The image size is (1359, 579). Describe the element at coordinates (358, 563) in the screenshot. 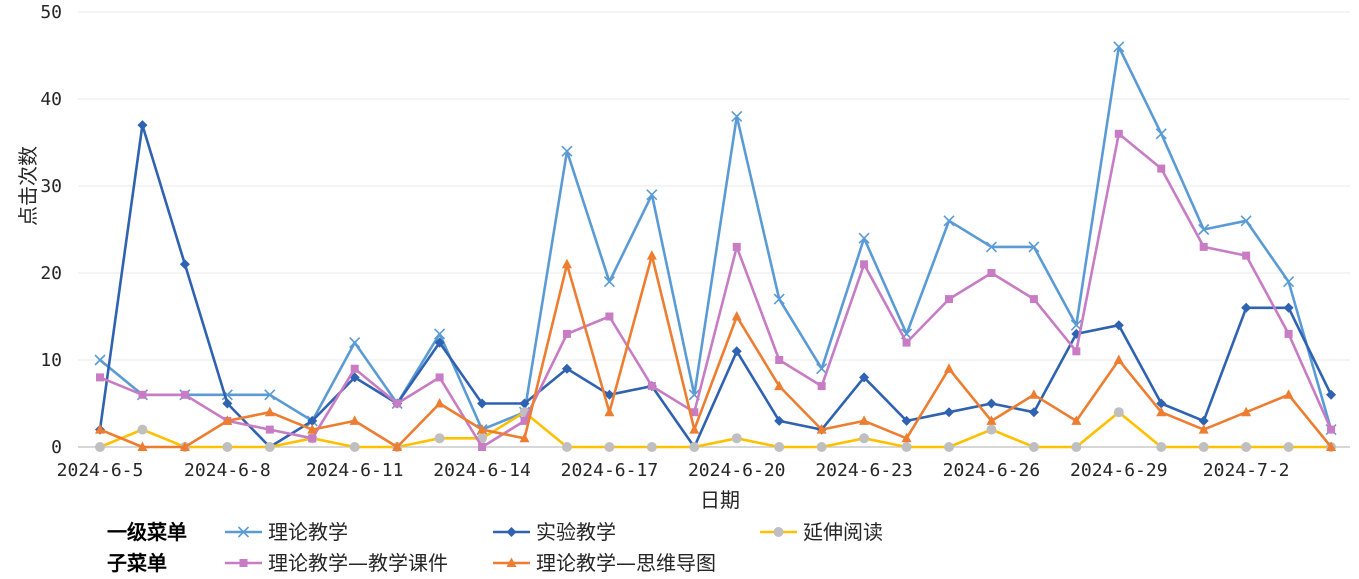

I see `legend-label: 理论教学—教学课件` at that location.